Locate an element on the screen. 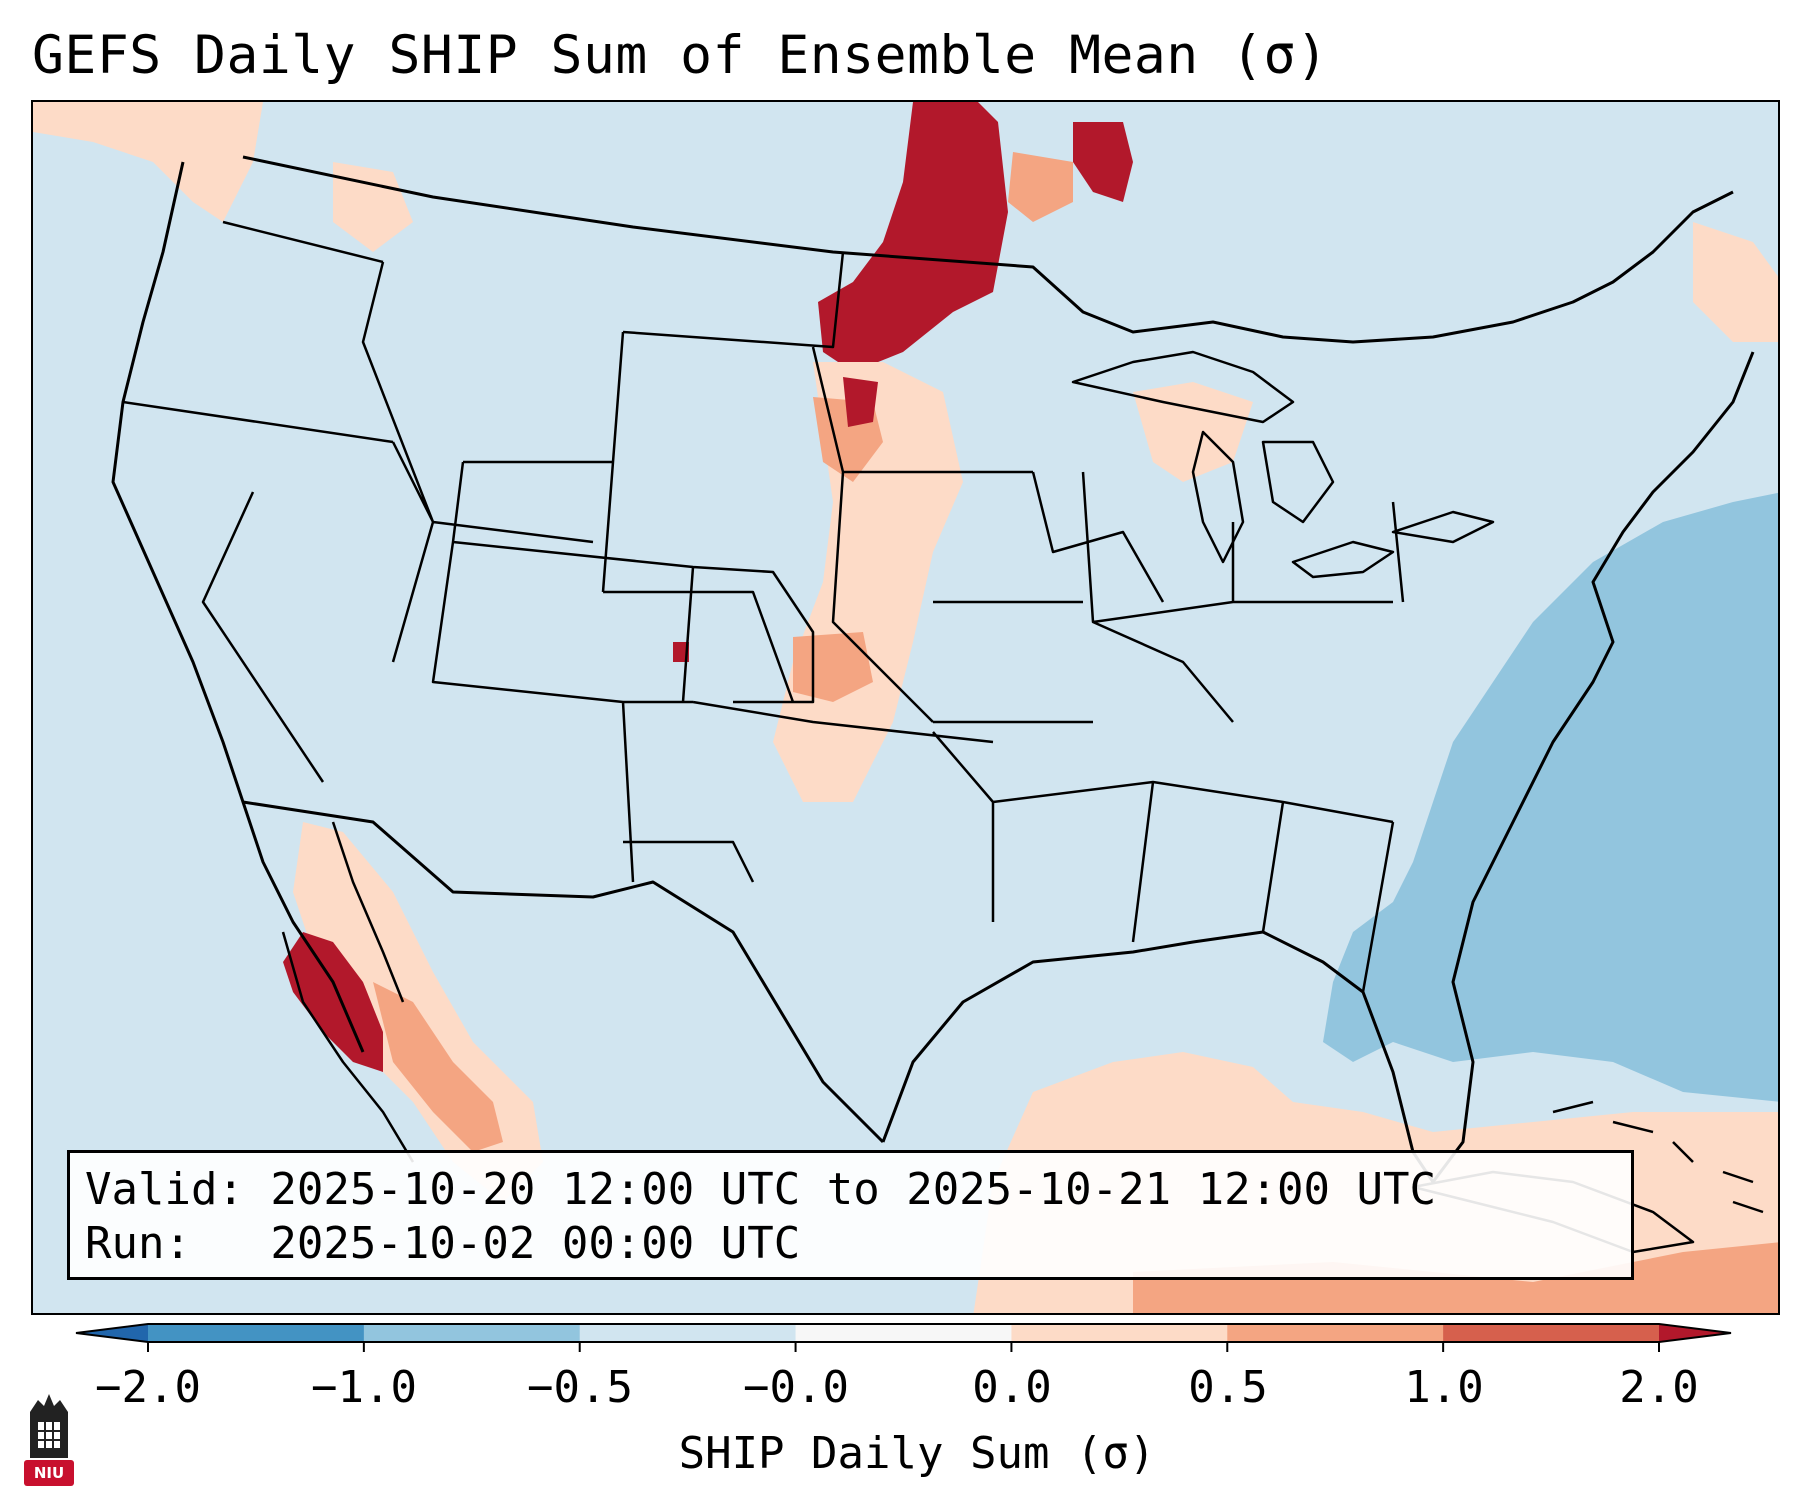  logo-band is located at coordinates (49, 1473).